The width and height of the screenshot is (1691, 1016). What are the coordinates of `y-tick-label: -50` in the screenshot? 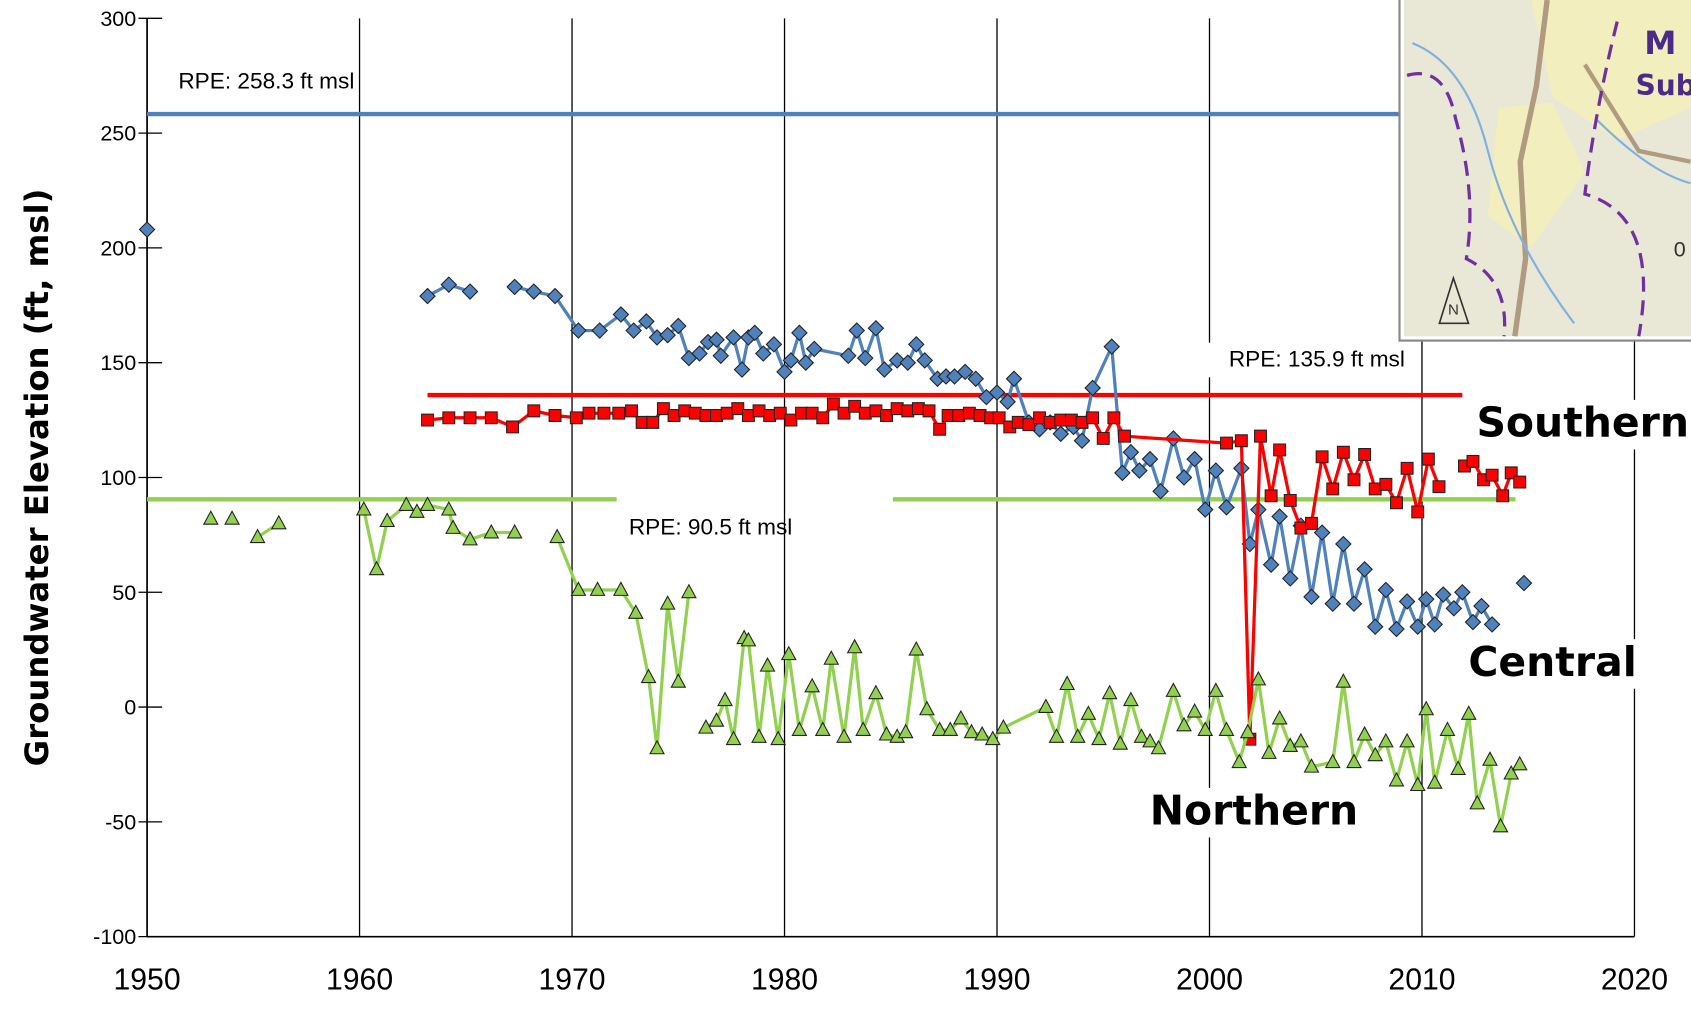 It's located at (120, 821).